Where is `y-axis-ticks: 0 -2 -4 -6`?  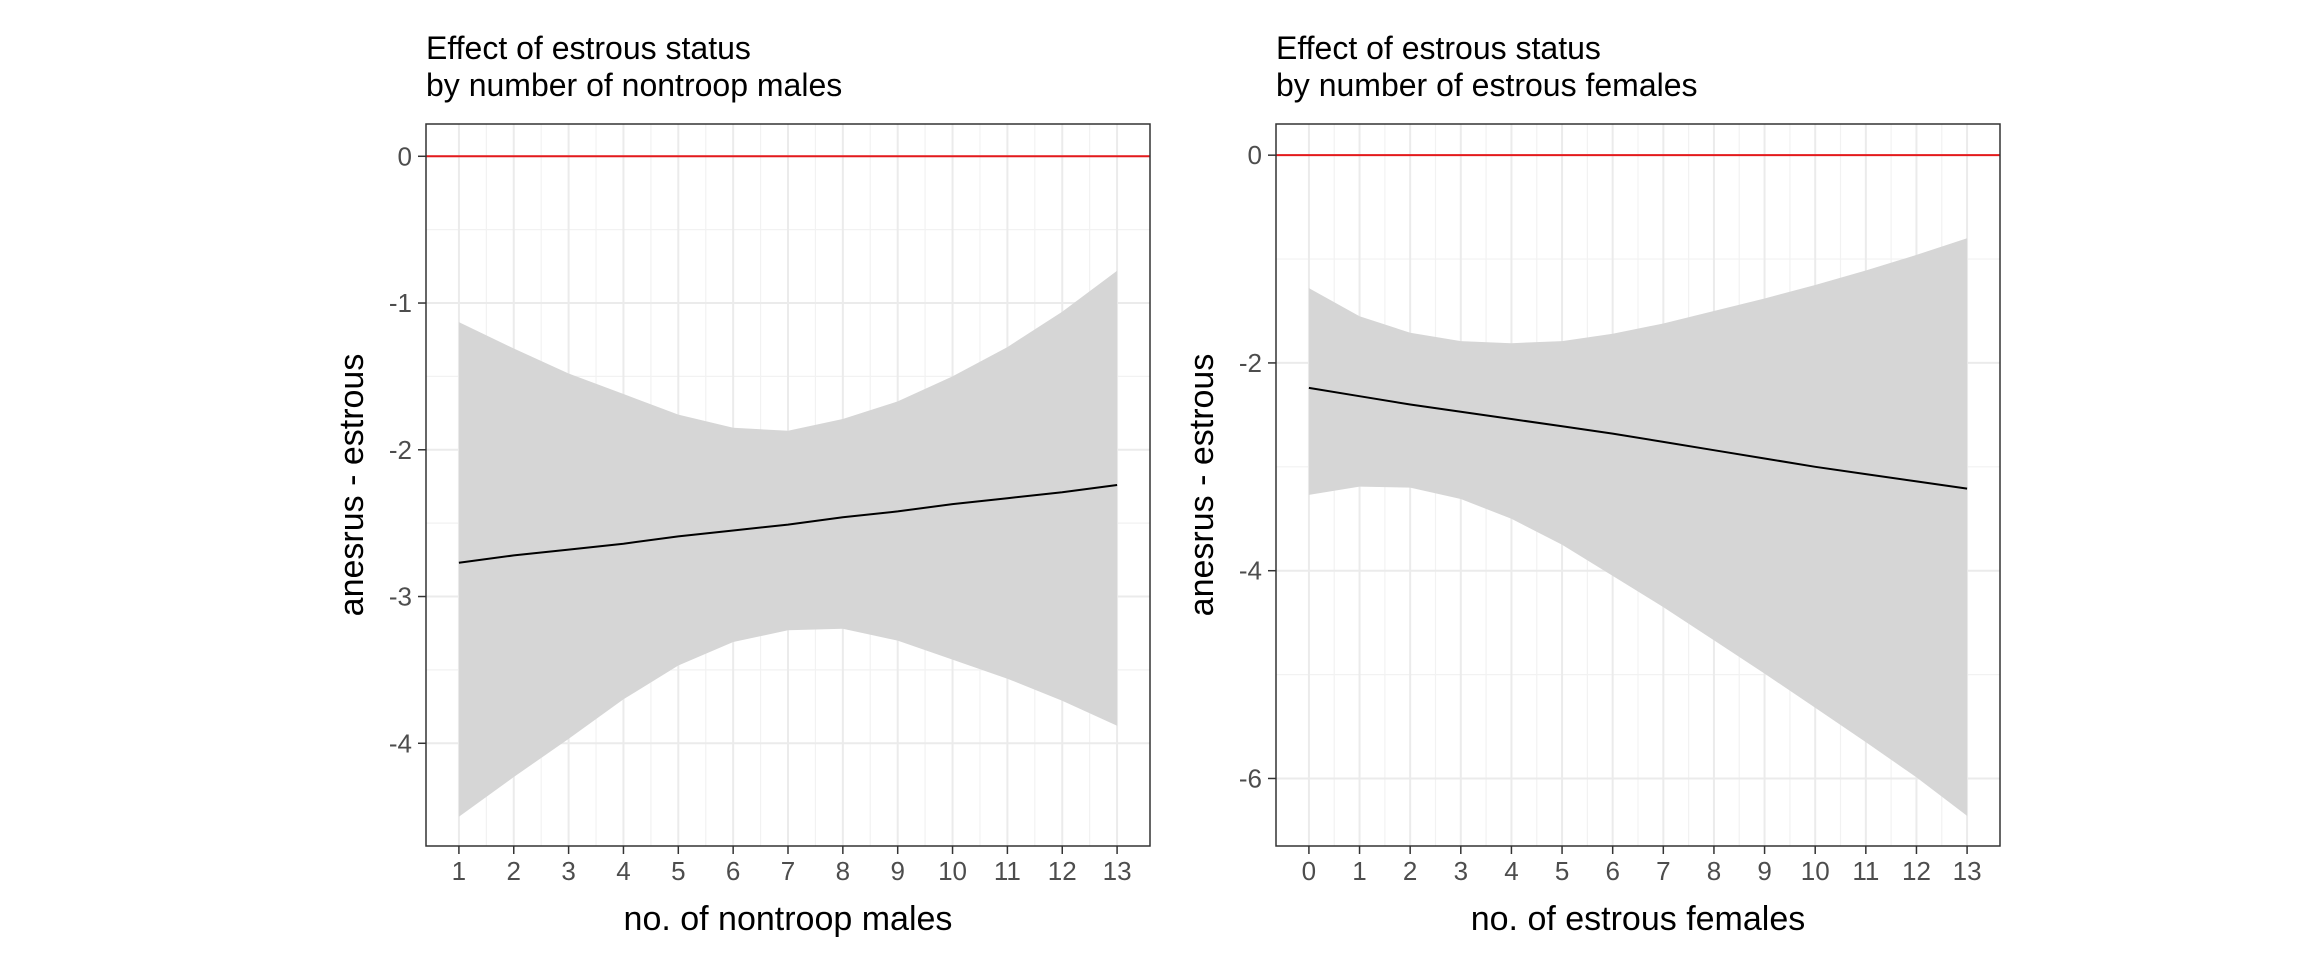
y-axis-ticks: 0 -2 -4 -6 is located at coordinates (1257, 466).